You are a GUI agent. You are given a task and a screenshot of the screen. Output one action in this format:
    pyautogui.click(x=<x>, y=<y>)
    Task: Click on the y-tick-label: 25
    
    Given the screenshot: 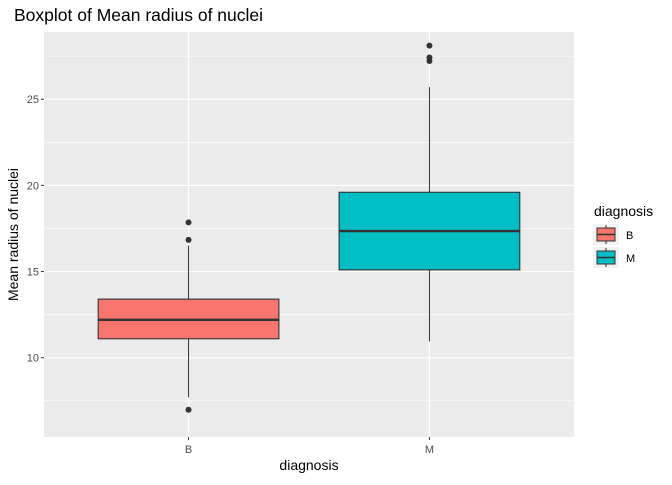 What is the action you would take?
    pyautogui.click(x=33, y=100)
    